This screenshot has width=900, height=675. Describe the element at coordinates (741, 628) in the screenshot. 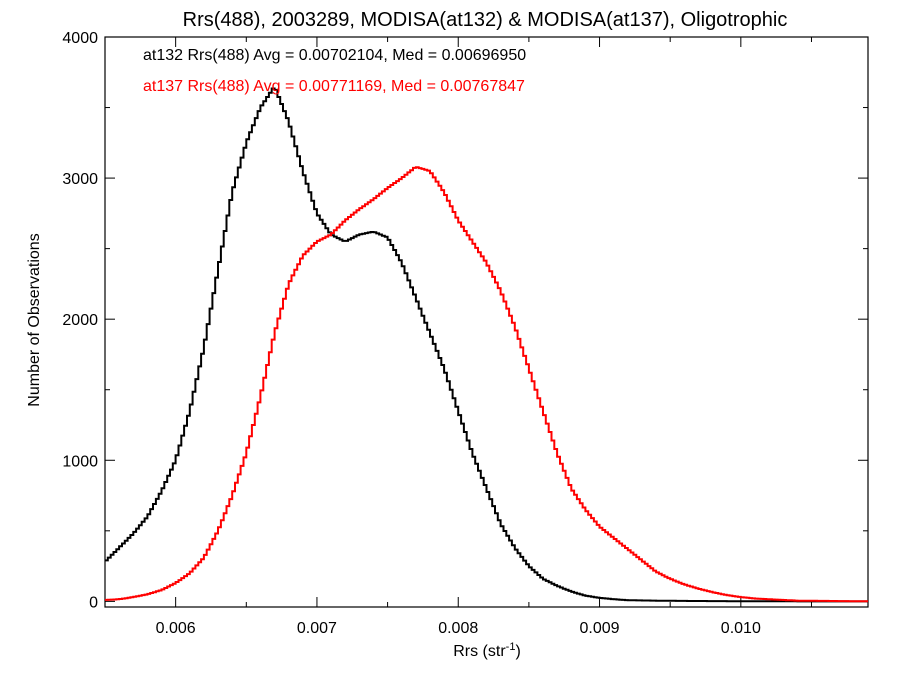

I see `x-tick-label: 0.010` at that location.